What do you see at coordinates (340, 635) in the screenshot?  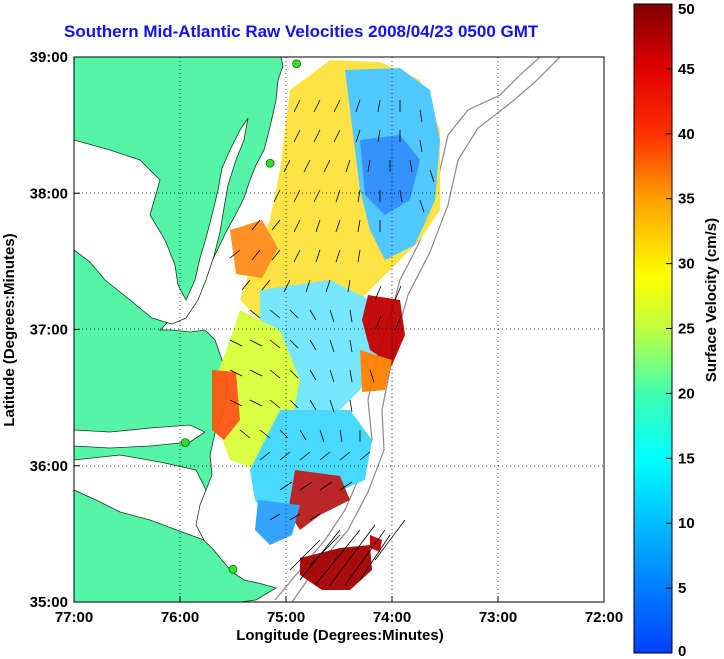 I see `x-axis-label: Longitude (Degrees:Minutes)` at bounding box center [340, 635].